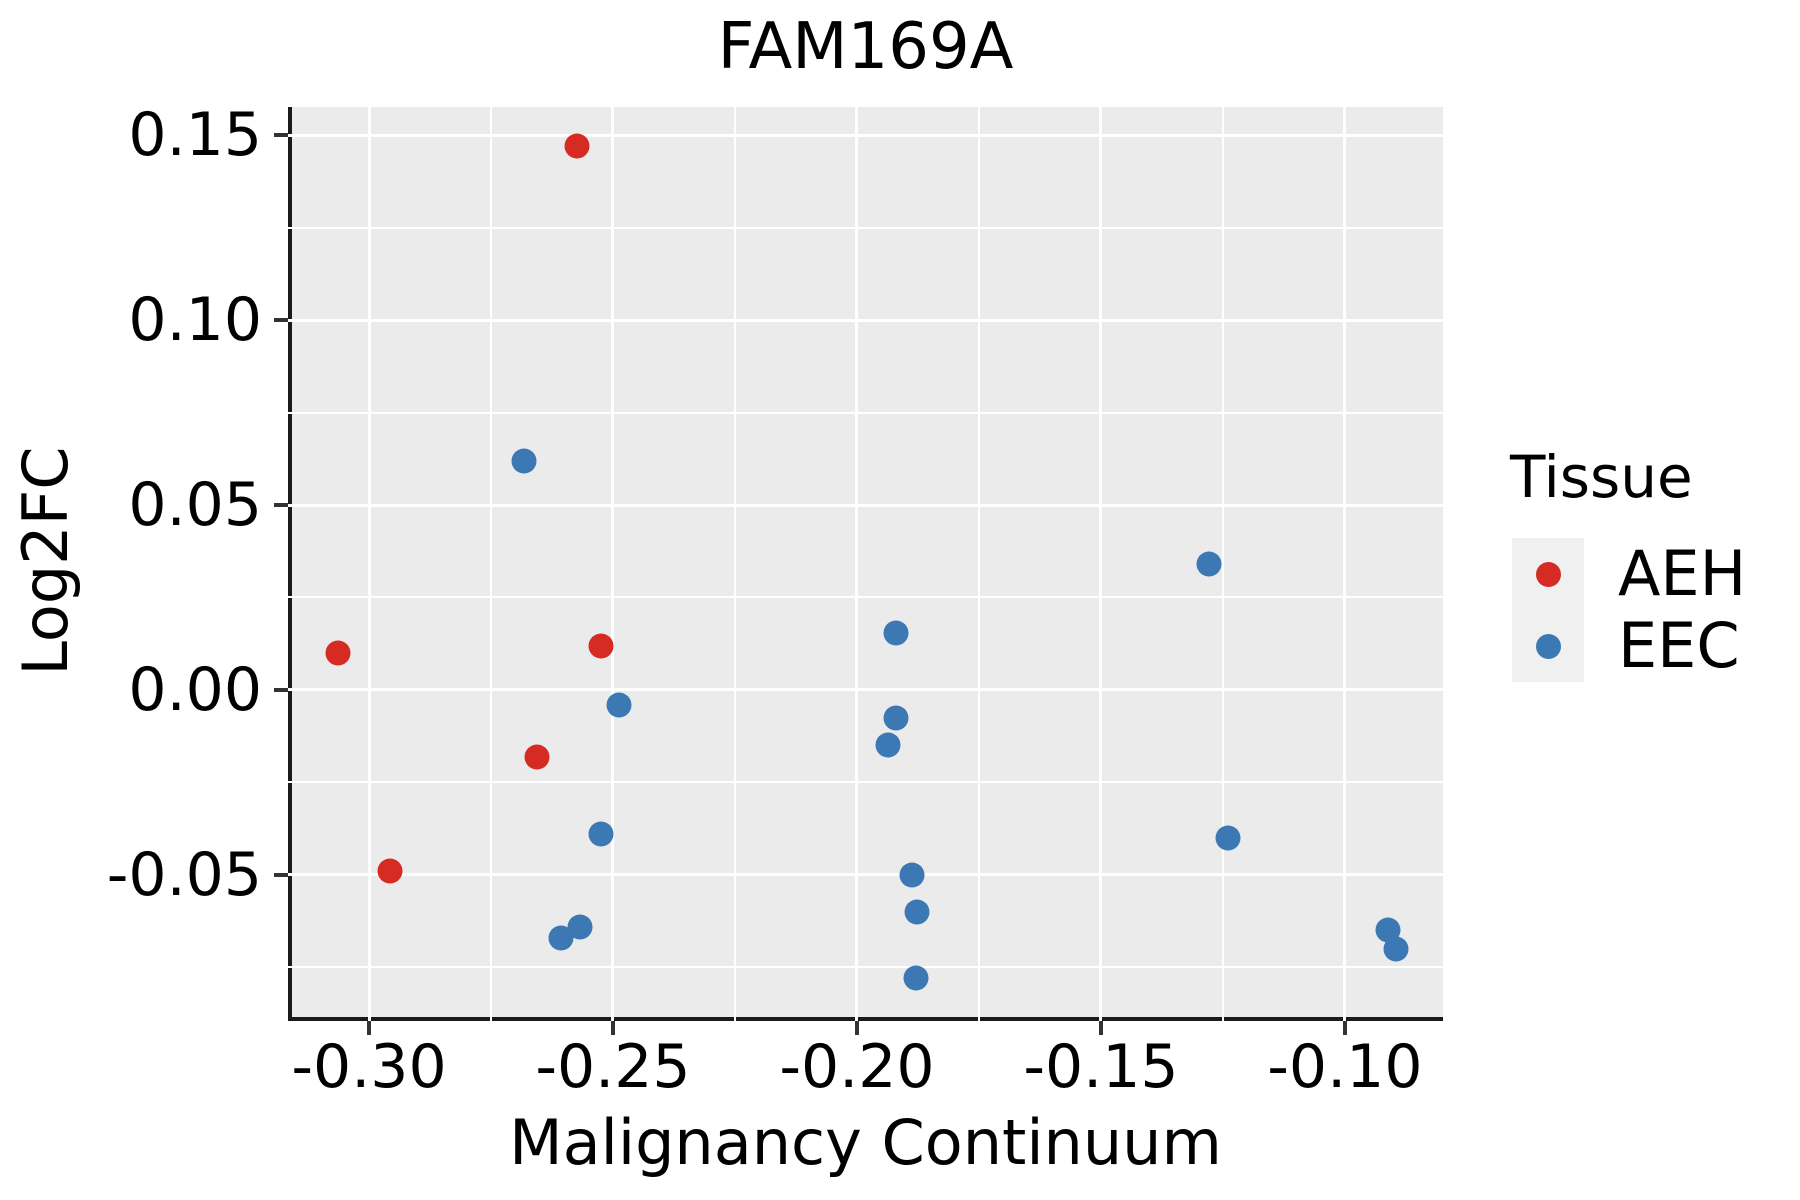 This screenshot has height=1200, width=1800. I want to click on legend-entry-aeh: AEH, so click(1629, 574).